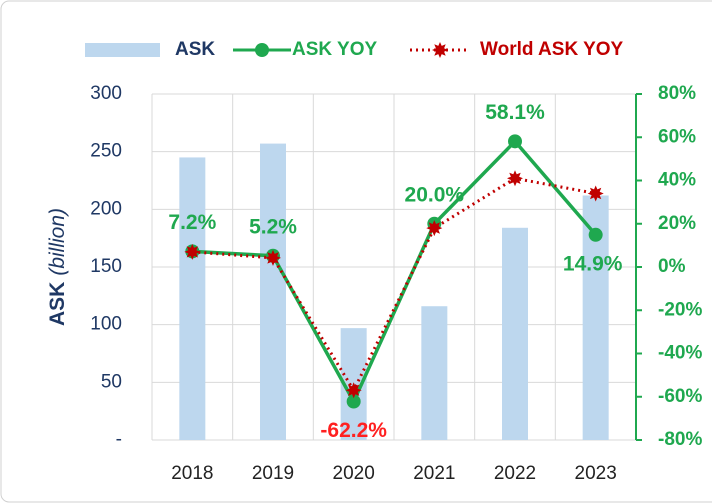 The height and width of the screenshot is (504, 712). I want to click on y-tick-label: 300, so click(106, 93).